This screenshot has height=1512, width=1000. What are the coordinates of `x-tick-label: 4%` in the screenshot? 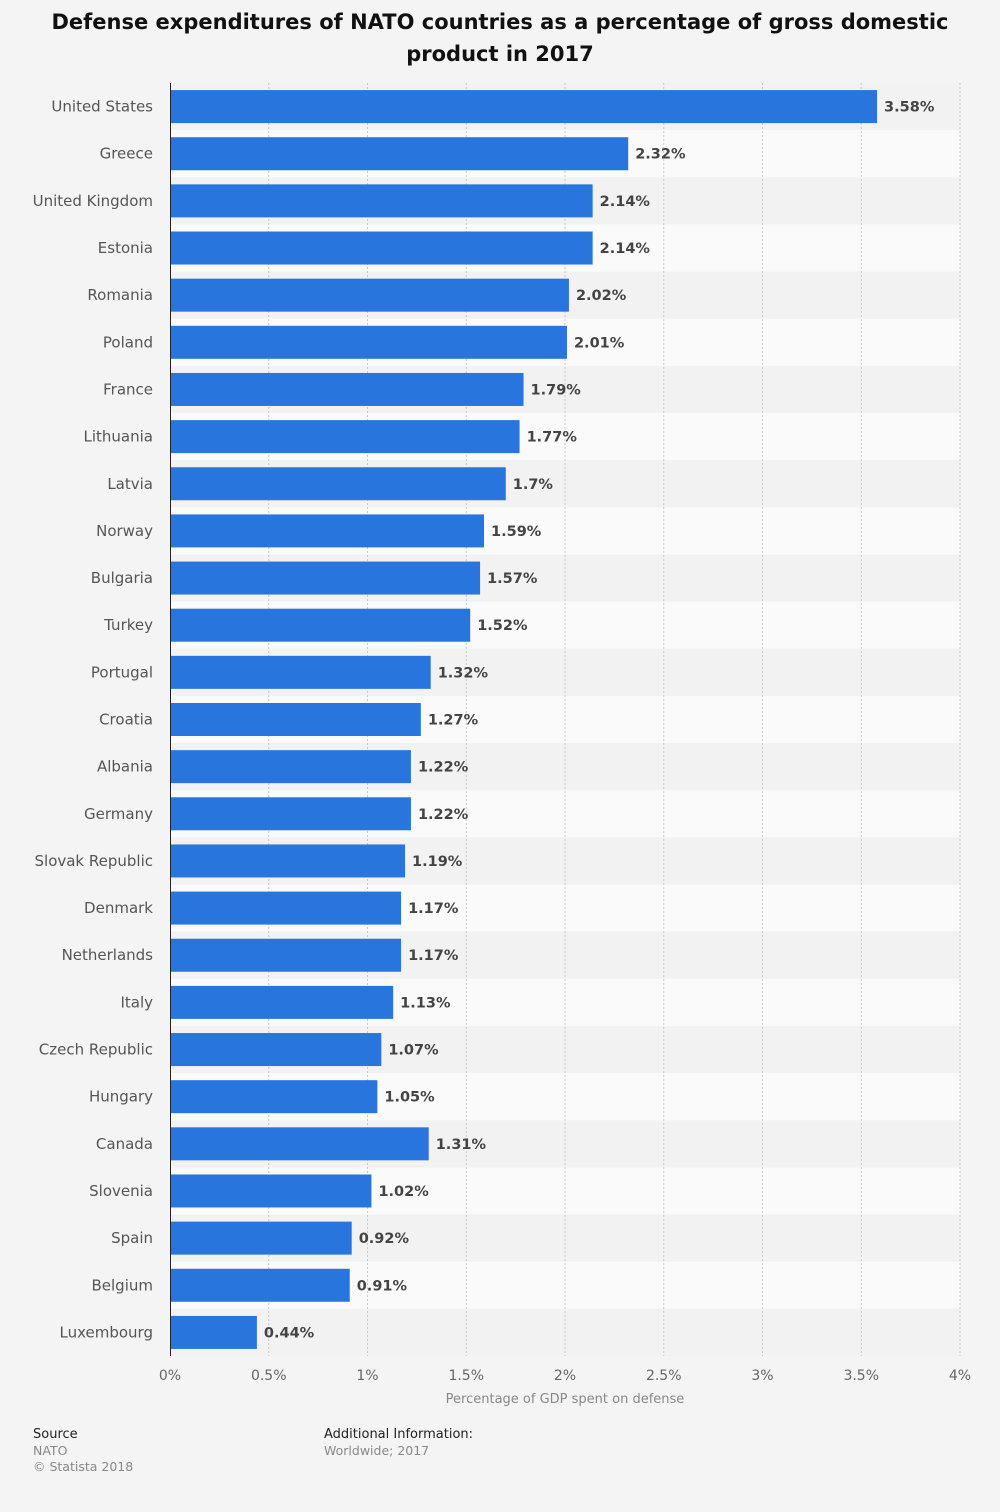 It's located at (960, 1376).